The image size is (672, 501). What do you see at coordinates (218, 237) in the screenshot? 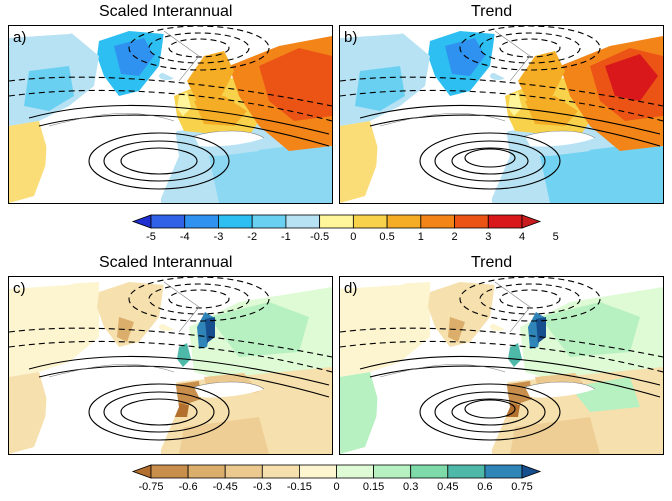
I see `temperature-colorbar-tick-label: -3` at bounding box center [218, 237].